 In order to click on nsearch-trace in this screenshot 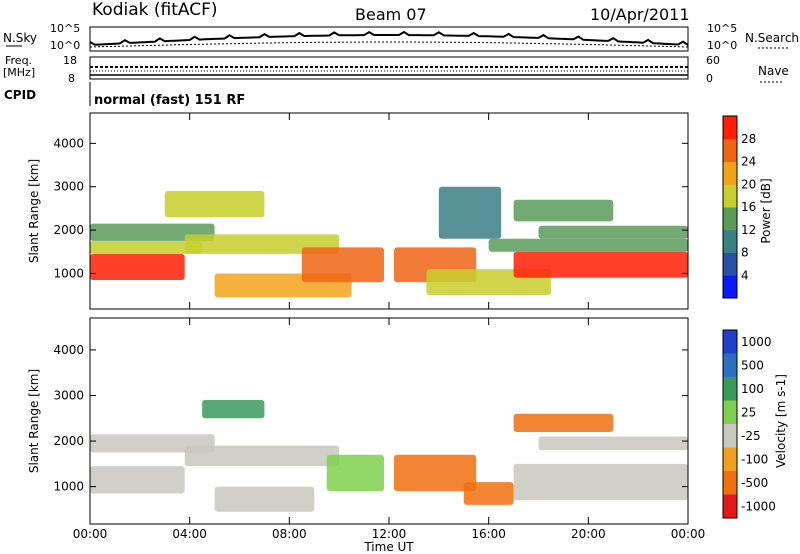, I will do `click(389, 44)`.